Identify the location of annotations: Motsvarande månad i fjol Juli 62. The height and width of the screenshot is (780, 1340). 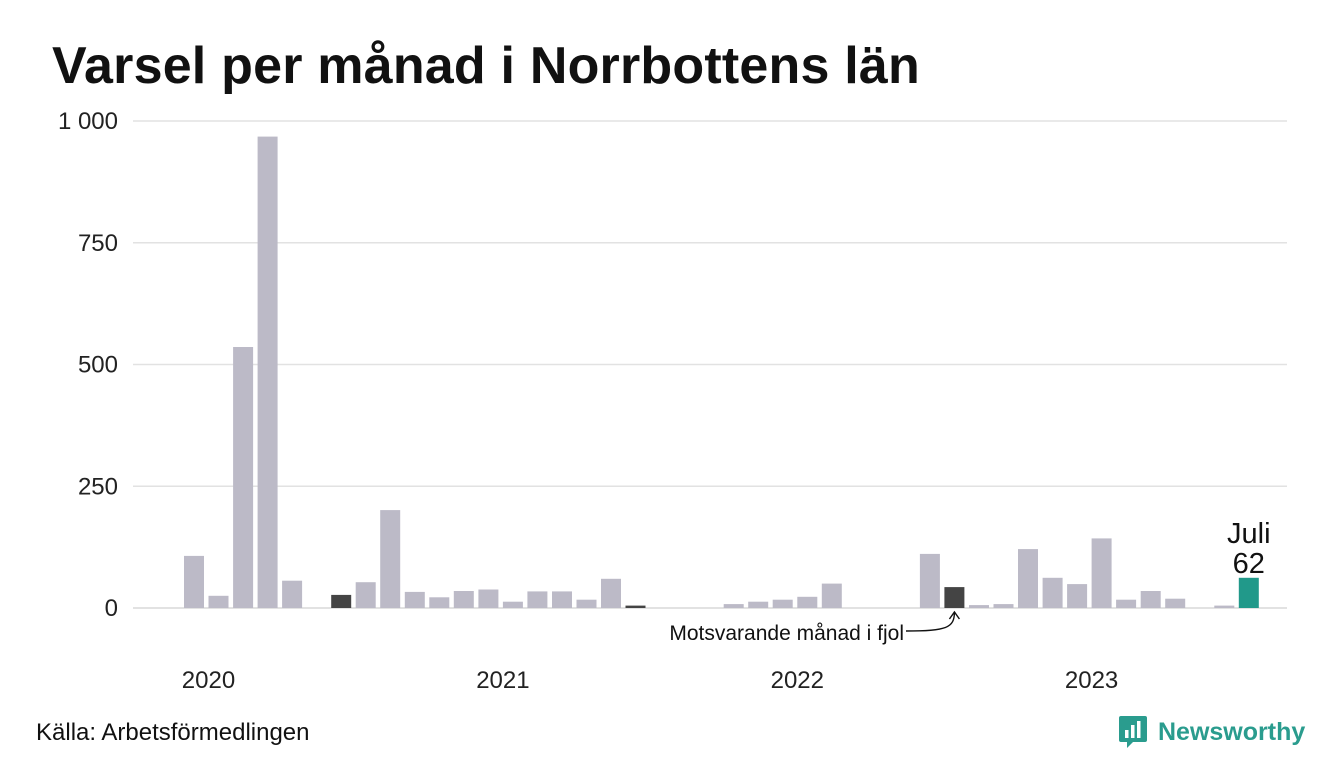
(969, 581).